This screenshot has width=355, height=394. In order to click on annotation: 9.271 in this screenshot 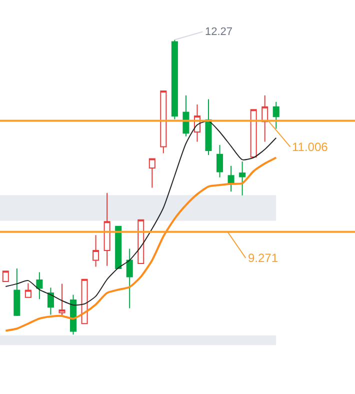, I will do `click(263, 258)`.